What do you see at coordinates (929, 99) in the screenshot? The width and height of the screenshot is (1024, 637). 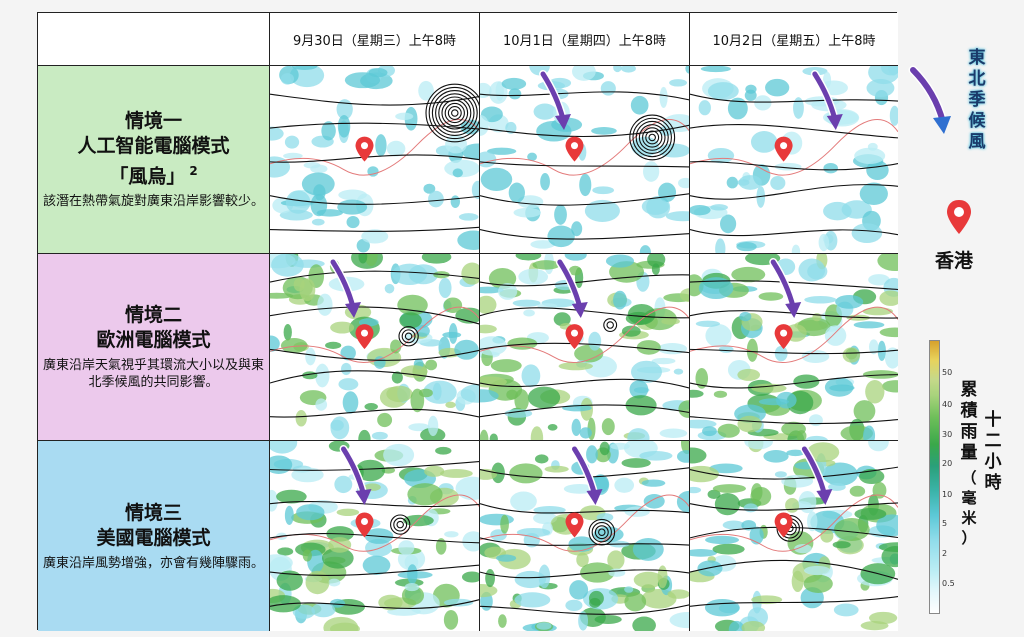 I see `monsoon-arrow-icon` at bounding box center [929, 99].